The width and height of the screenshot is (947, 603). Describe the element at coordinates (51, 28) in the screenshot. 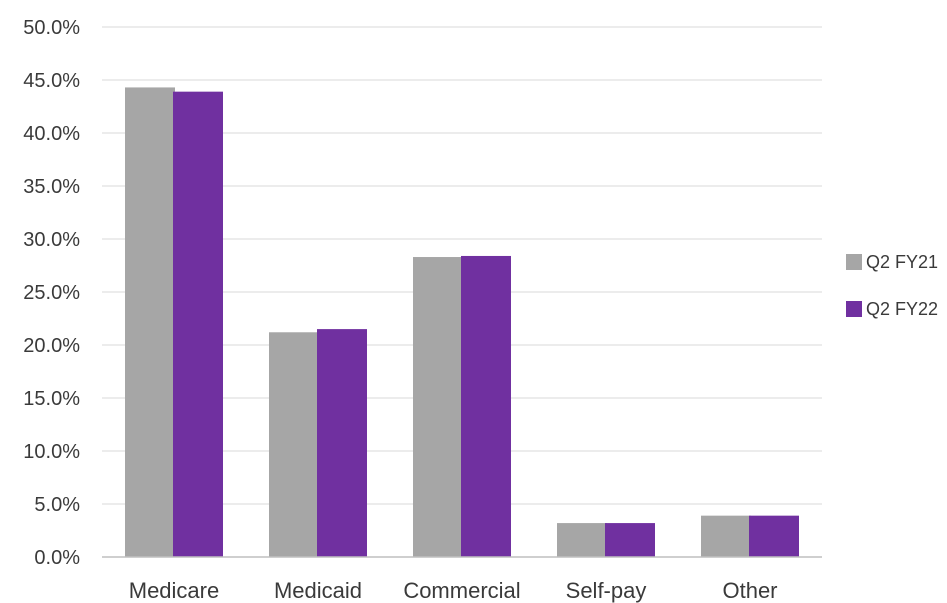

I see `y-tick-label: 50.0%` at that location.